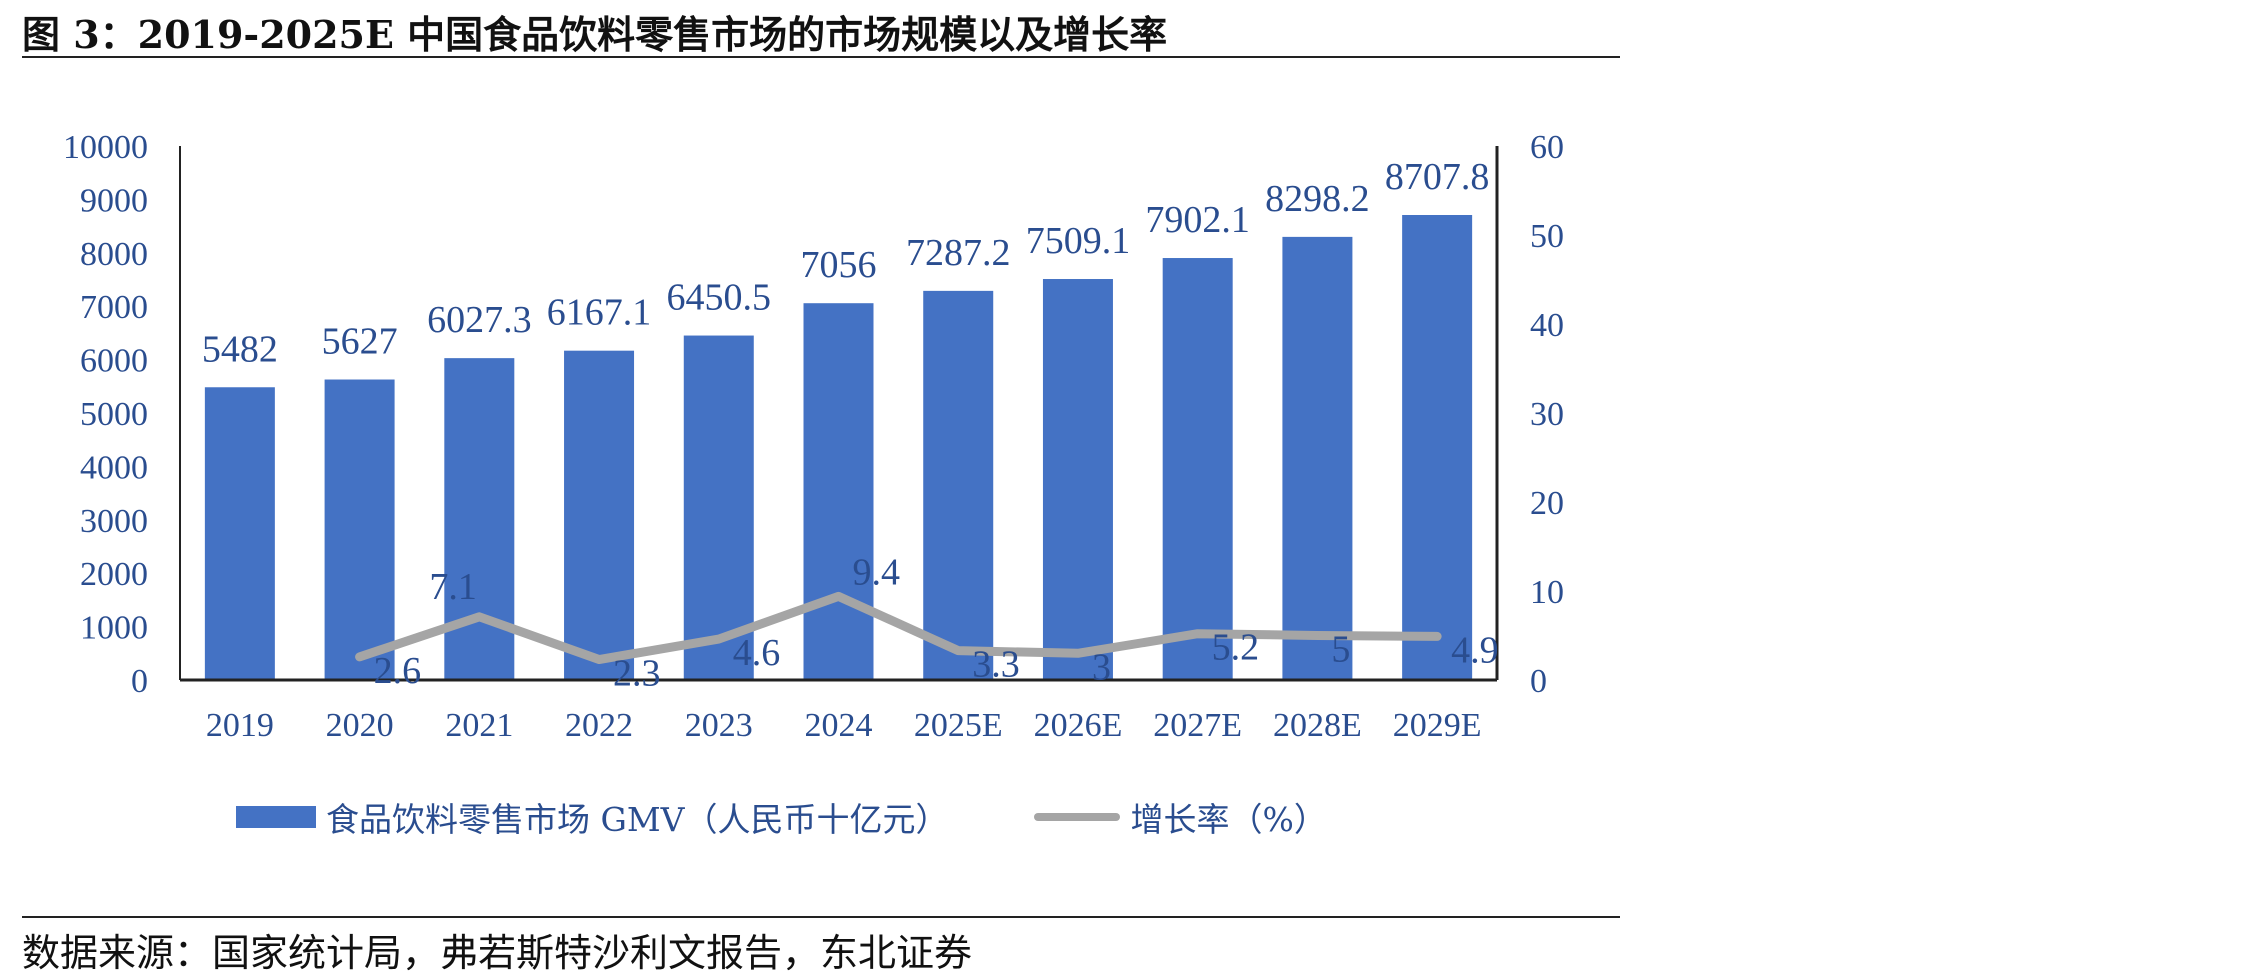 Image resolution: width=2268 pixels, height=980 pixels. Describe the element at coordinates (1101, 667) in the screenshot. I see `growth-value-label: 3` at that location.